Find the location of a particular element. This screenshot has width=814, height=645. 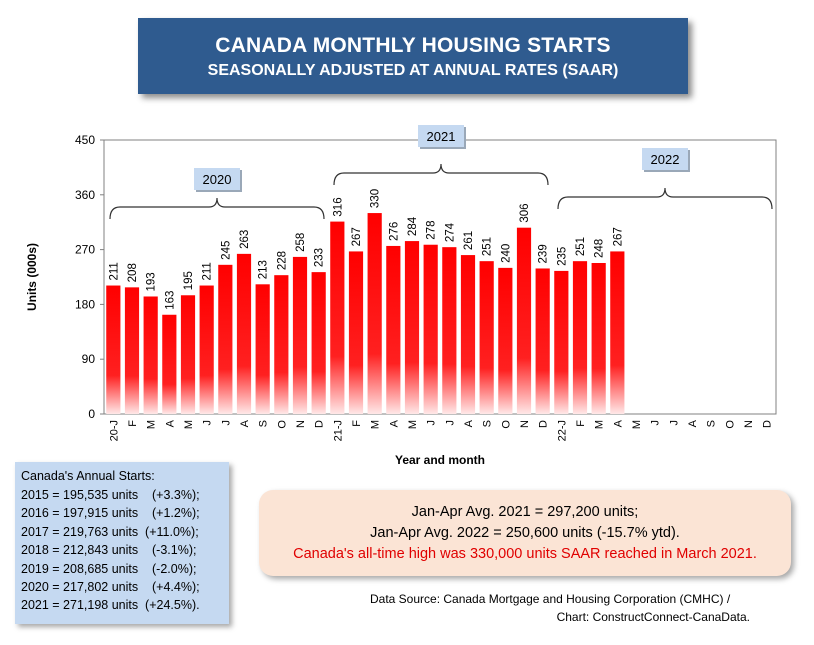

annual-row: 2019 = 208,685 units (-2.0%); is located at coordinates (109, 568).